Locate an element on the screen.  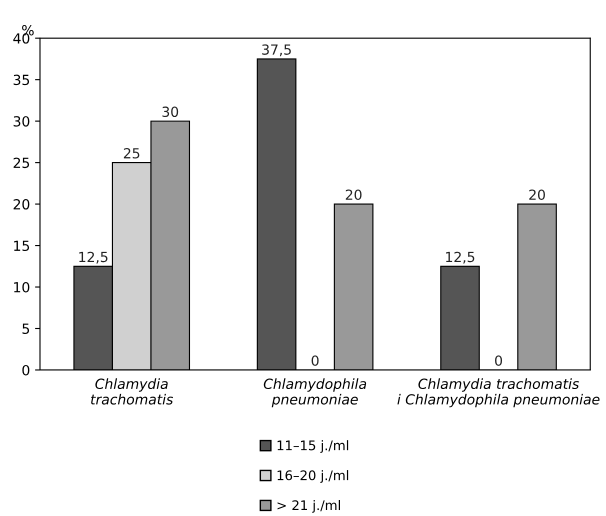
y-tick-label: 25 is located at coordinates (22, 163).